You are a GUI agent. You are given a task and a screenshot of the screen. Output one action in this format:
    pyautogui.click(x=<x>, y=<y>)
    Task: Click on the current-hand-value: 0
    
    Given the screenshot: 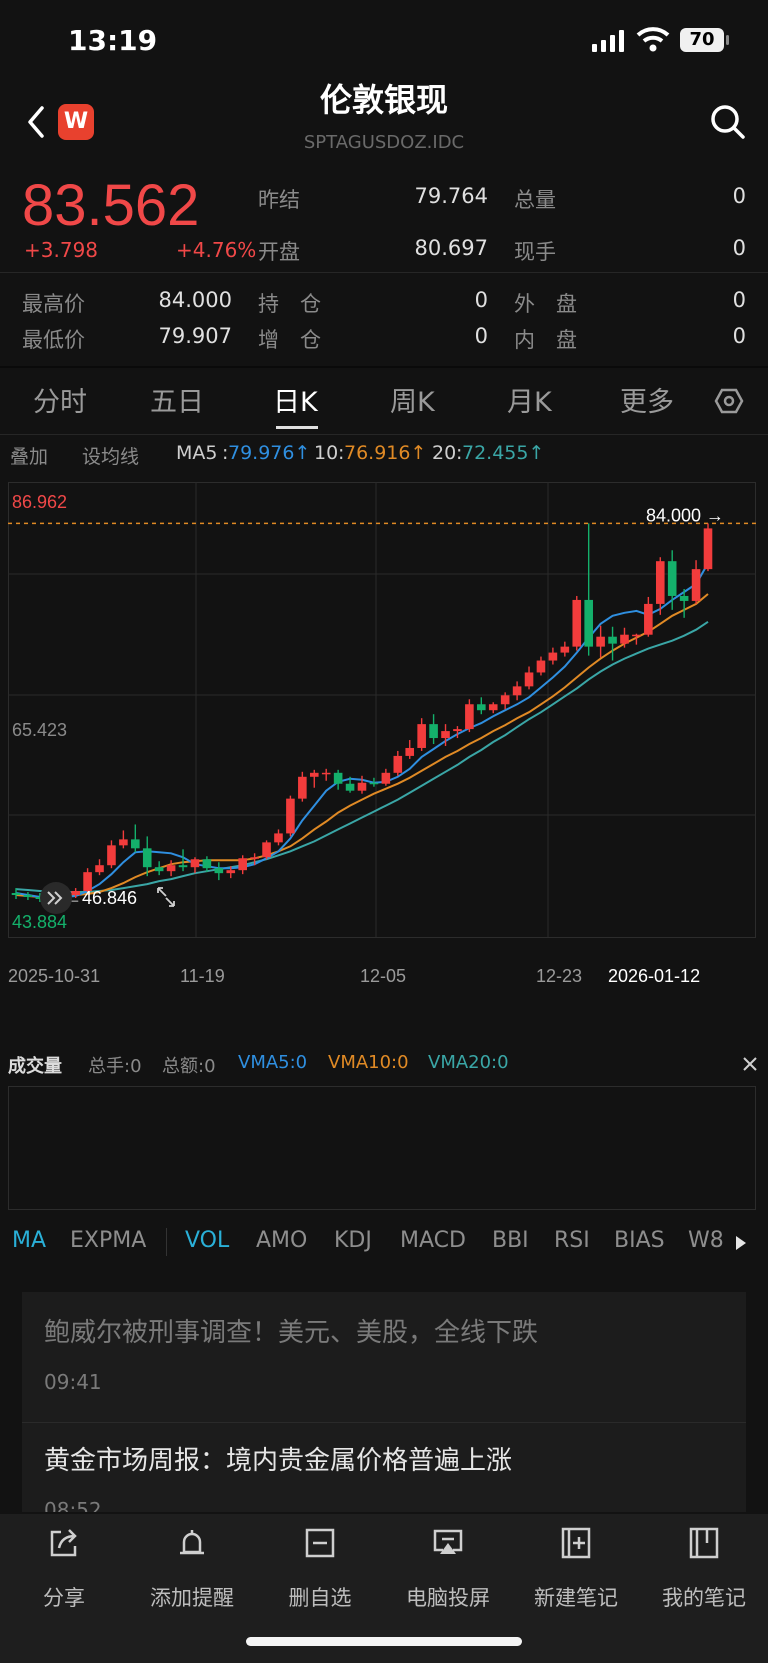 What is the action you would take?
    pyautogui.click(x=739, y=248)
    